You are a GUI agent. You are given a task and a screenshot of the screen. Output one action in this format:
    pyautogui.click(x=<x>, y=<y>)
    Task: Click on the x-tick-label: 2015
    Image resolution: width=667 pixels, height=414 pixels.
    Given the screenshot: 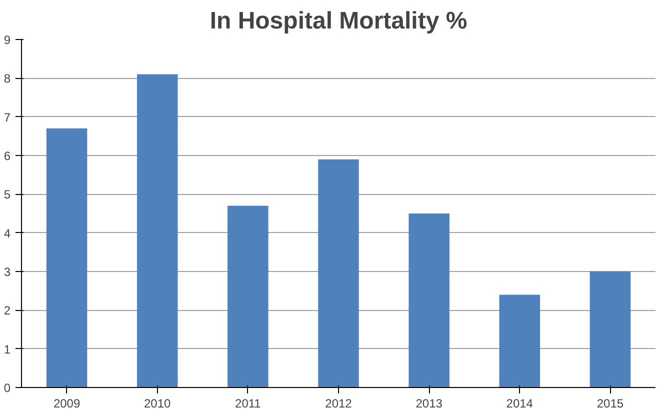 What is the action you would take?
    pyautogui.click(x=610, y=403)
    